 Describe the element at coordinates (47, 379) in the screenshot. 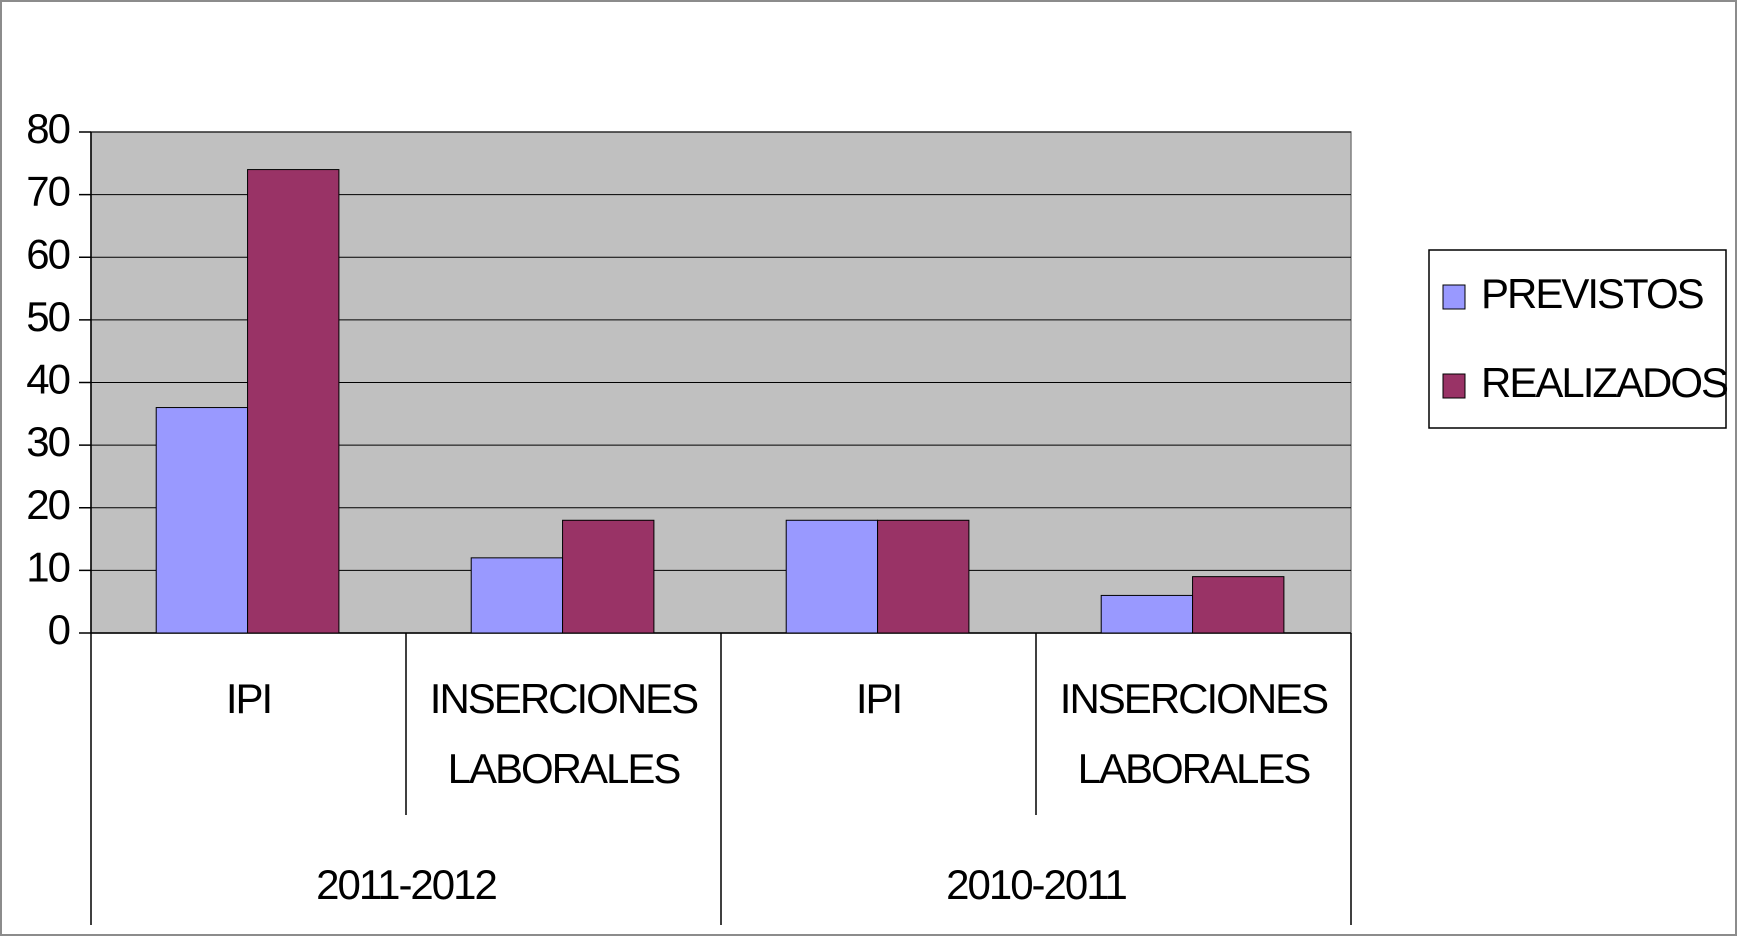

I see `y-tick-label: 40` at that location.